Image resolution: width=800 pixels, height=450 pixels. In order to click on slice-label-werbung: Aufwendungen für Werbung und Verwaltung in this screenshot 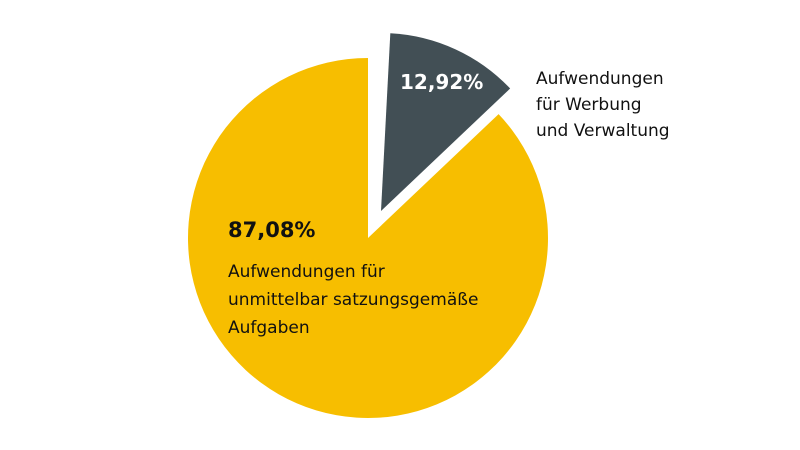, I will do `click(636, 105)`.